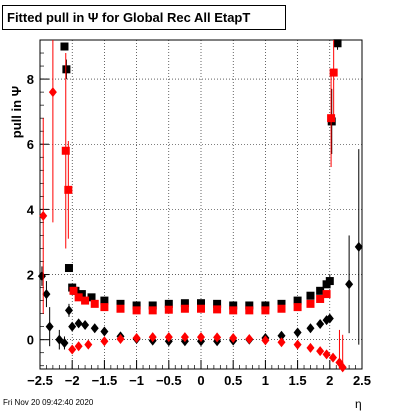 This screenshot has width=400, height=412. I want to click on y-axis-label: pull in Ψ, so click(16, 112).